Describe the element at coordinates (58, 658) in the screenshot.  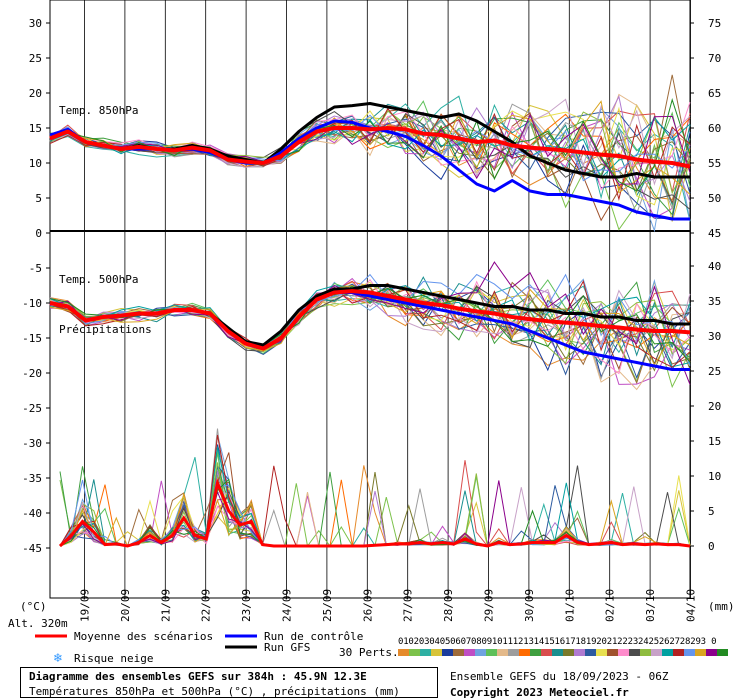
I see `snowflake-icon: ❄` at that location.